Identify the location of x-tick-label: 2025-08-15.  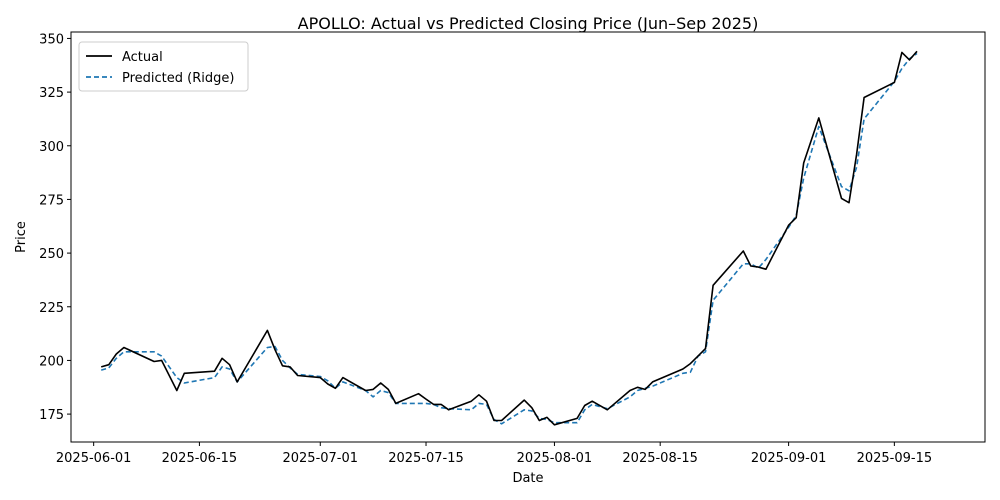
(660, 458).